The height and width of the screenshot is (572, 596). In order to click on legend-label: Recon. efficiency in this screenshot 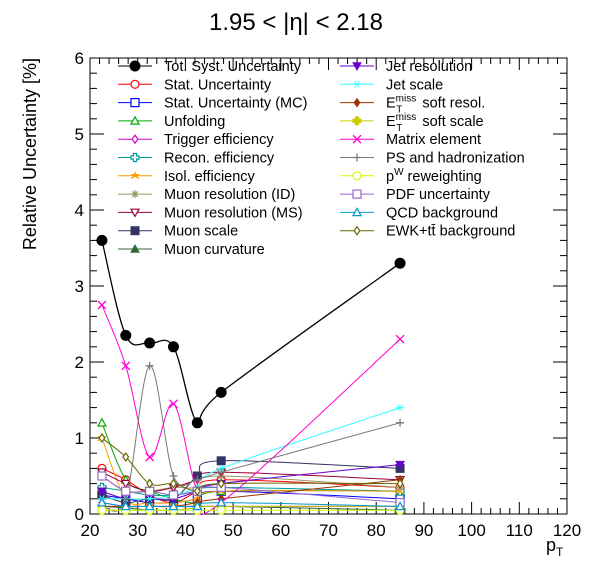, I will do `click(219, 159)`.